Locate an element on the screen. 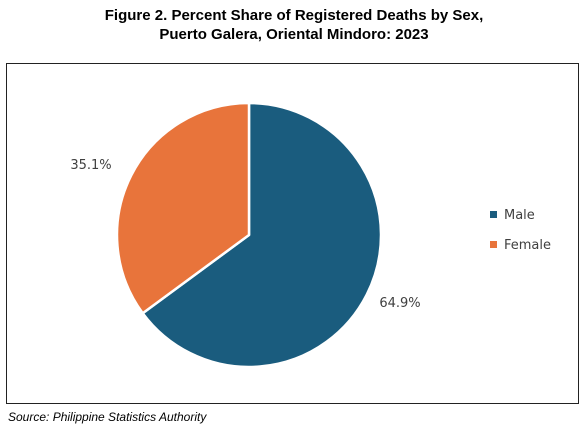 Image resolution: width=588 pixels, height=426 pixels. data-label-female: 35.1% is located at coordinates (90, 165).